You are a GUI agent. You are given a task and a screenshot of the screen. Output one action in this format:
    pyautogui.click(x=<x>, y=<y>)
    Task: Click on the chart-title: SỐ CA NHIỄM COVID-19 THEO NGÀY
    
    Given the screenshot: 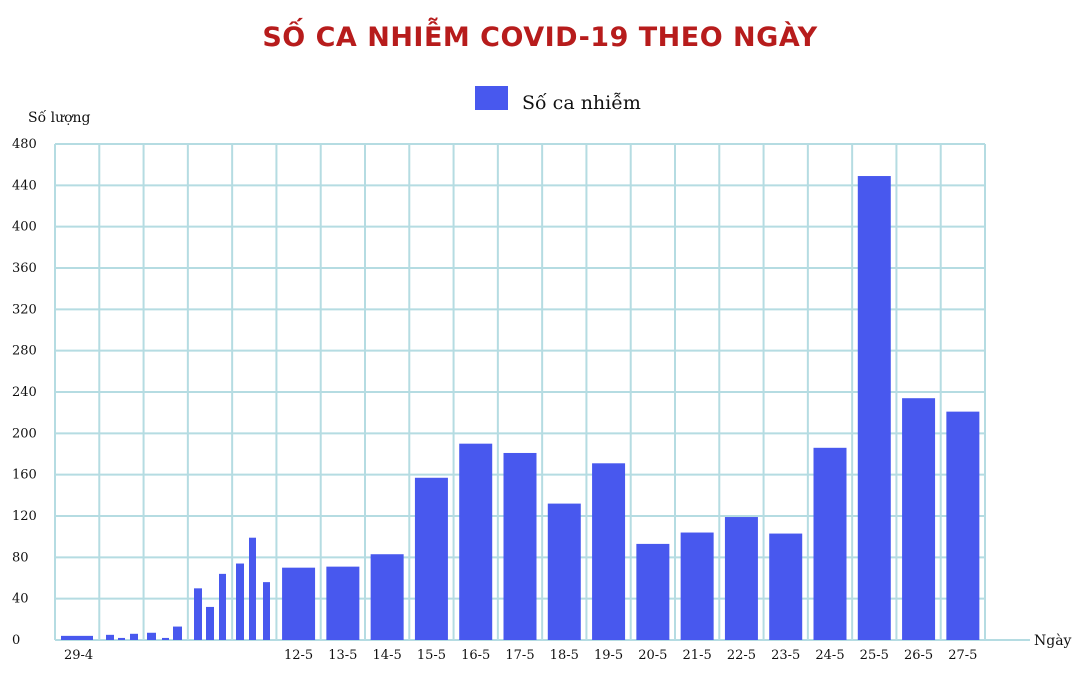 What is the action you would take?
    pyautogui.click(x=540, y=37)
    